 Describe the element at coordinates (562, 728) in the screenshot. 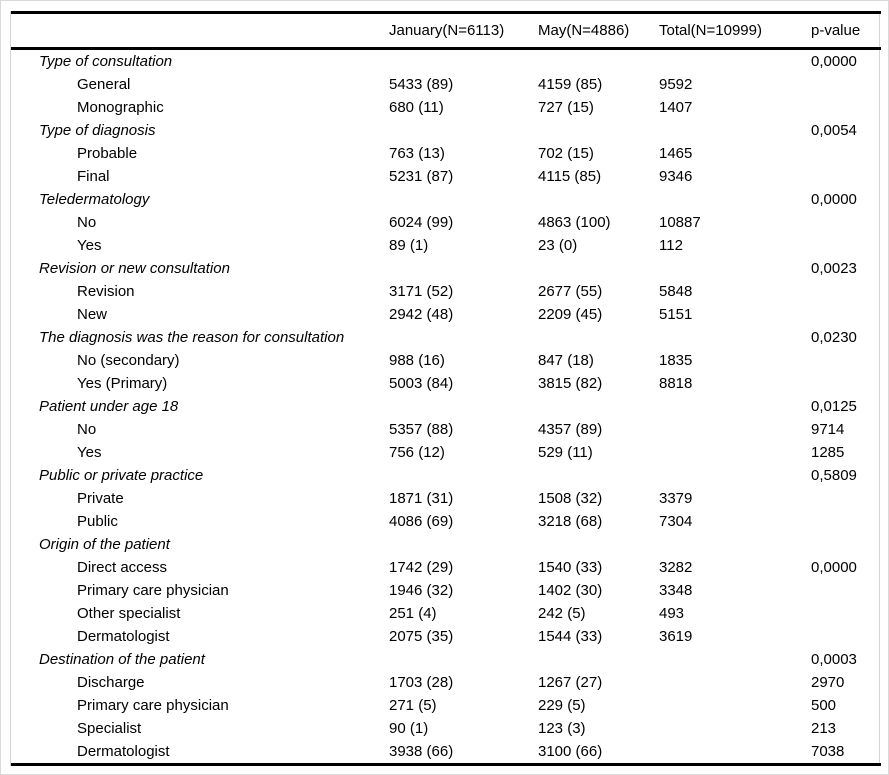

I see `cell-may: 123 (3)` at that location.